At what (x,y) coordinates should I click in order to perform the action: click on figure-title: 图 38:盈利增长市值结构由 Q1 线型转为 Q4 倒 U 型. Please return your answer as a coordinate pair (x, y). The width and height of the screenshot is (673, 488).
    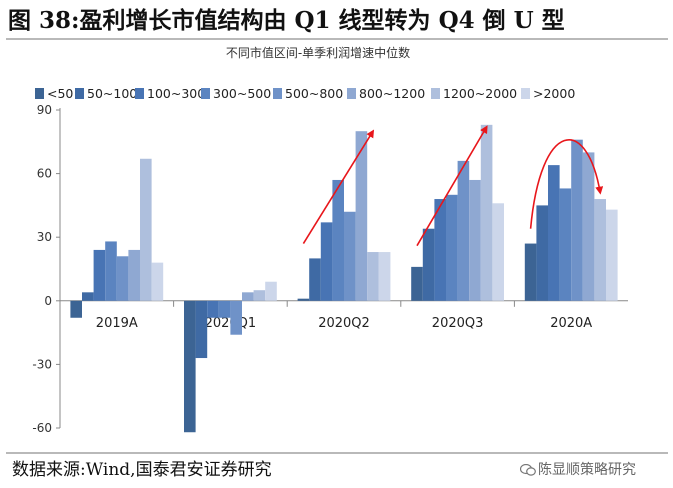
    Looking at the image, I should click on (286, 20).